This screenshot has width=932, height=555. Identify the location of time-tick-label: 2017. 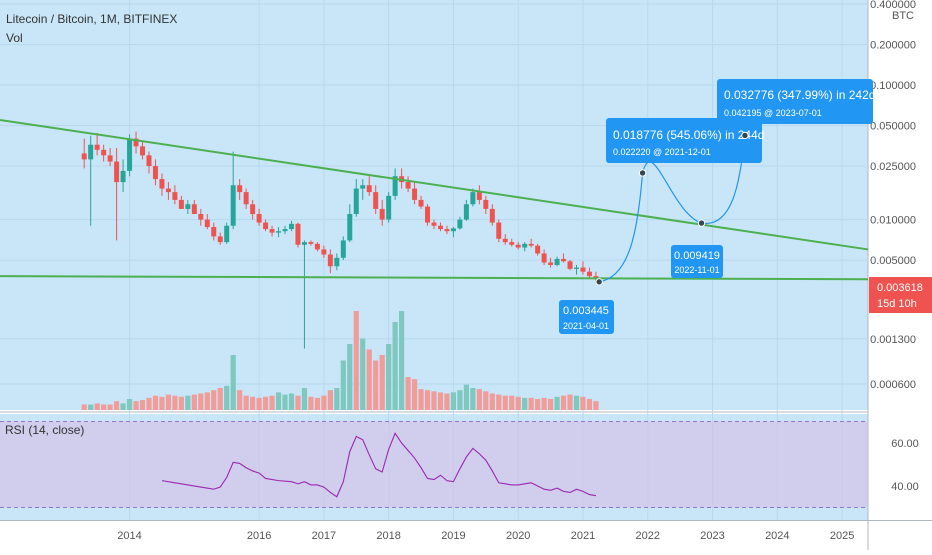
(324, 536).